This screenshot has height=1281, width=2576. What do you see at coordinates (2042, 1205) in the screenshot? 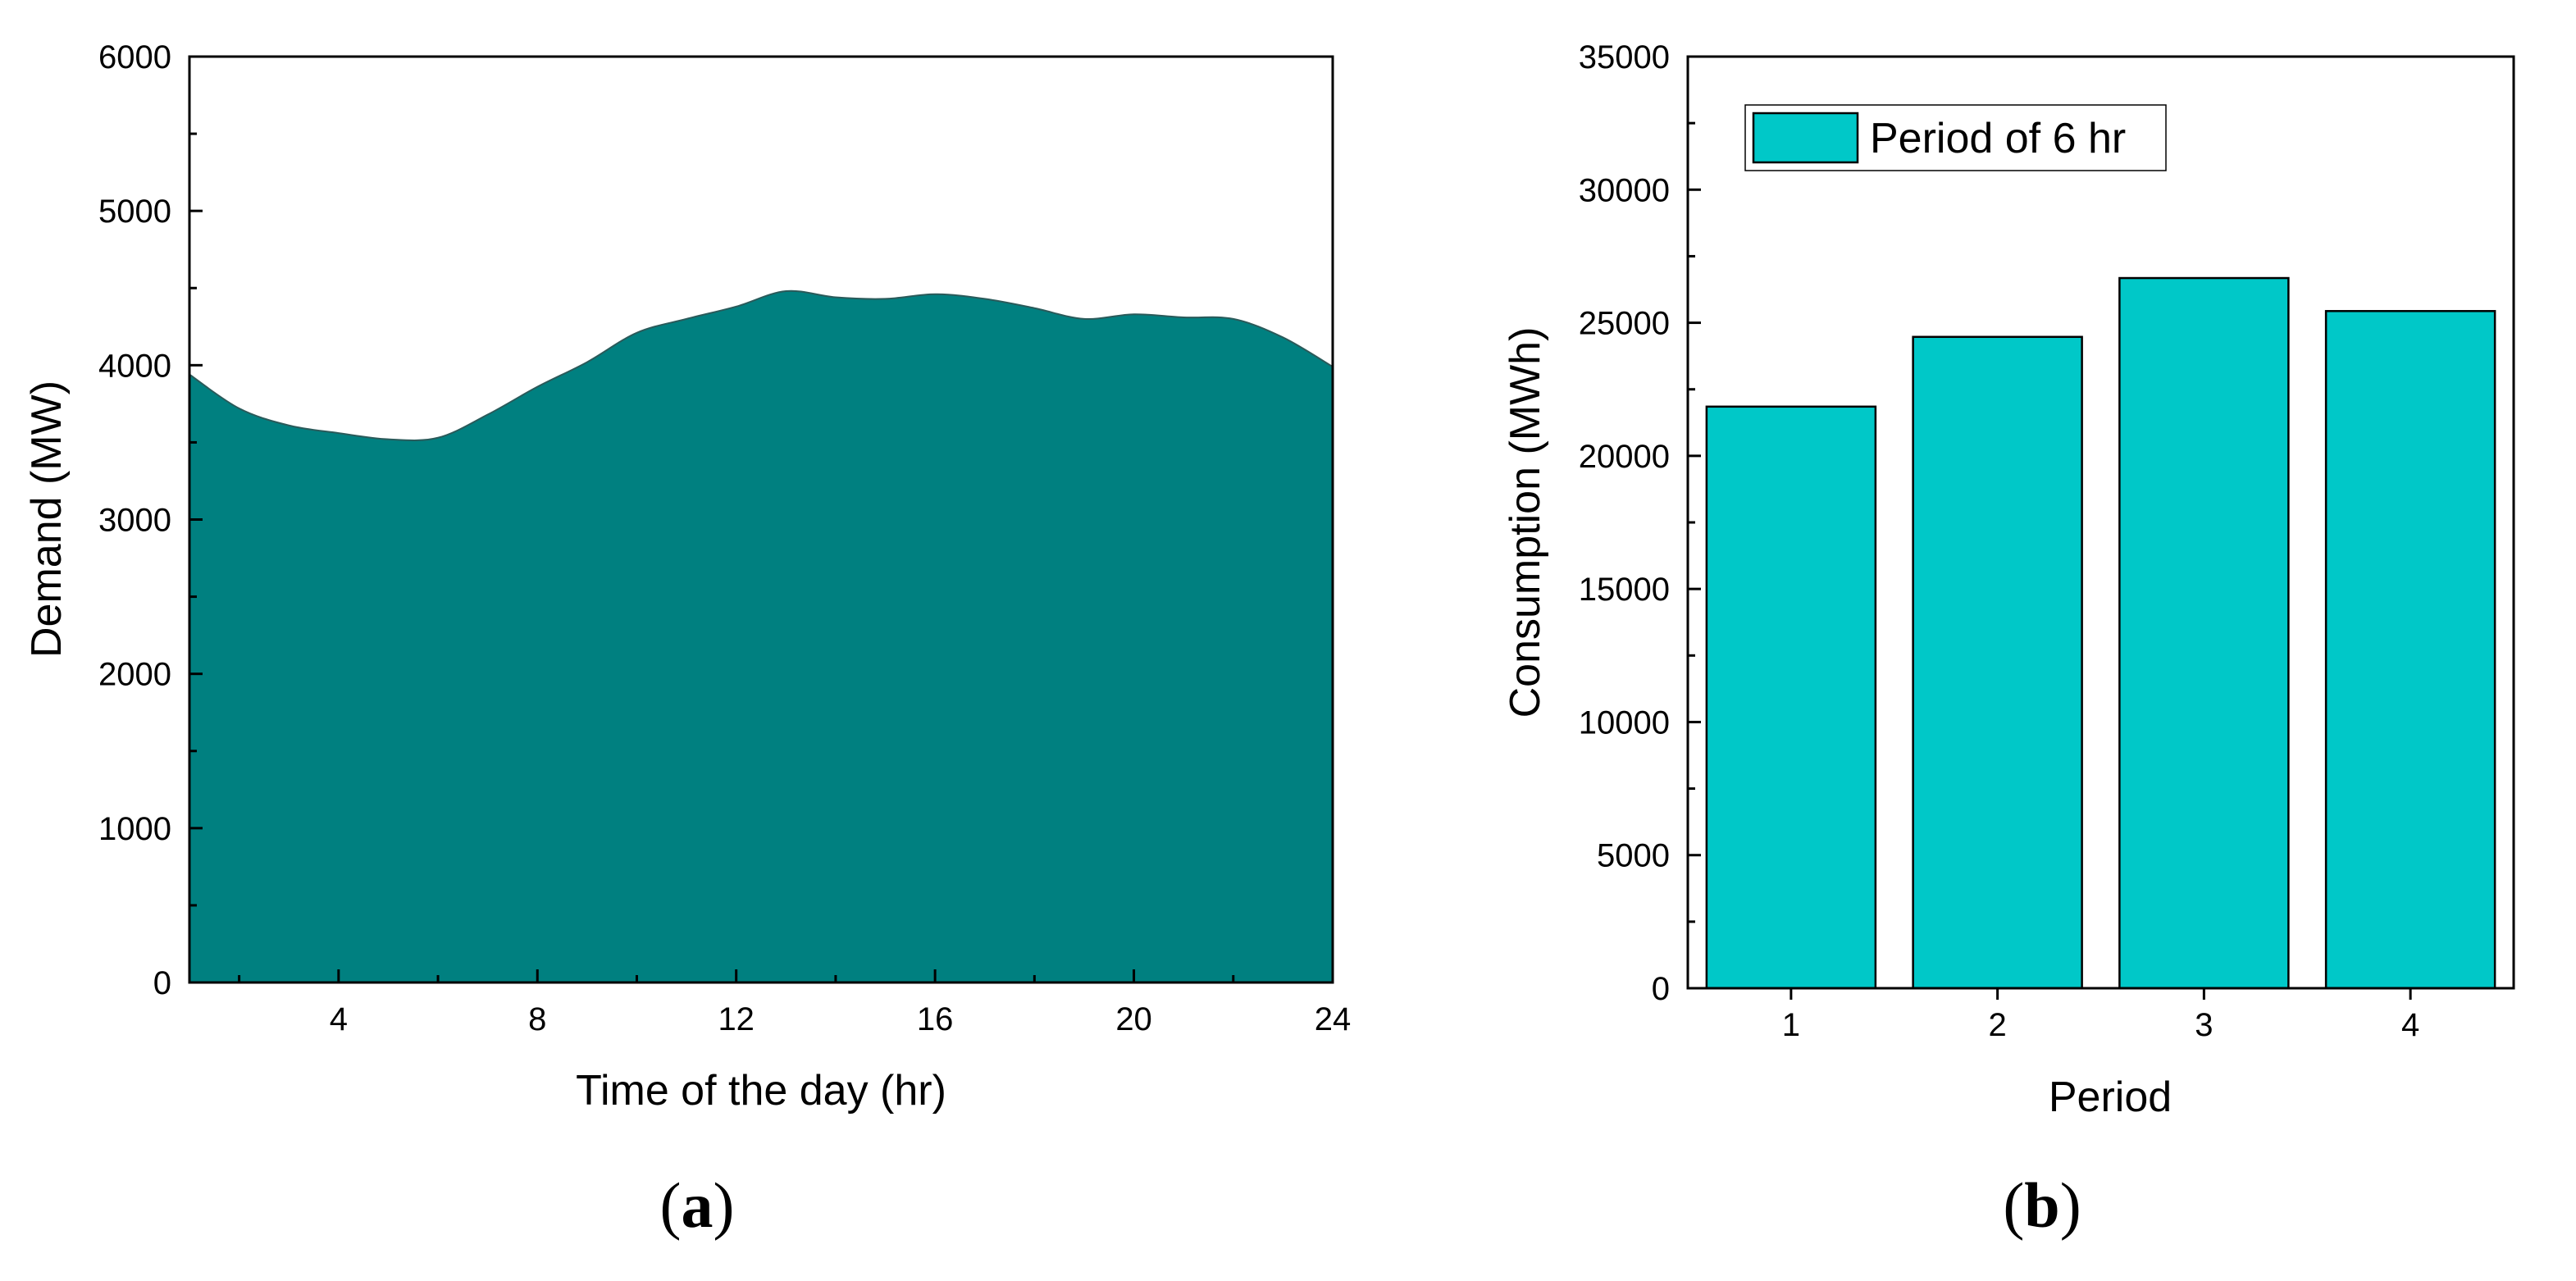
I see `panel-label-b: (b)` at bounding box center [2042, 1205].